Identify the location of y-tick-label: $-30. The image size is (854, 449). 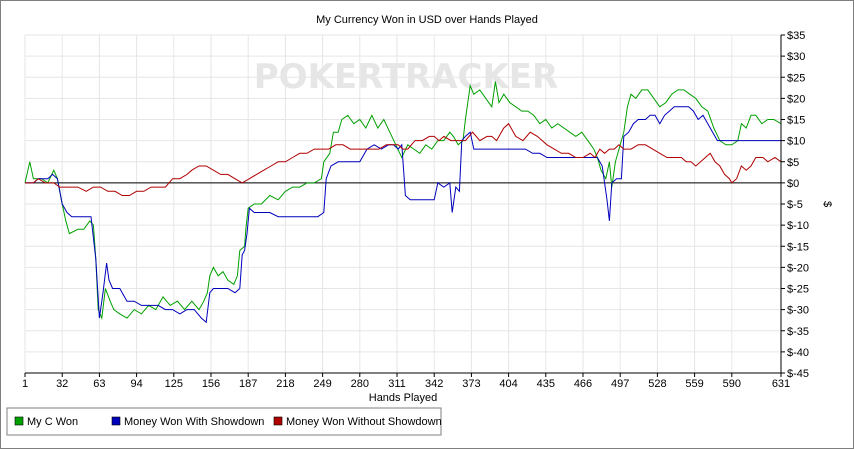
(798, 311).